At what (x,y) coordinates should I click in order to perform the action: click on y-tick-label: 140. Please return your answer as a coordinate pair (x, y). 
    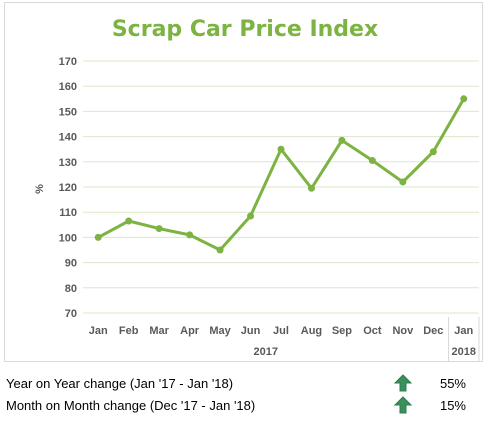
    Looking at the image, I should click on (68, 138).